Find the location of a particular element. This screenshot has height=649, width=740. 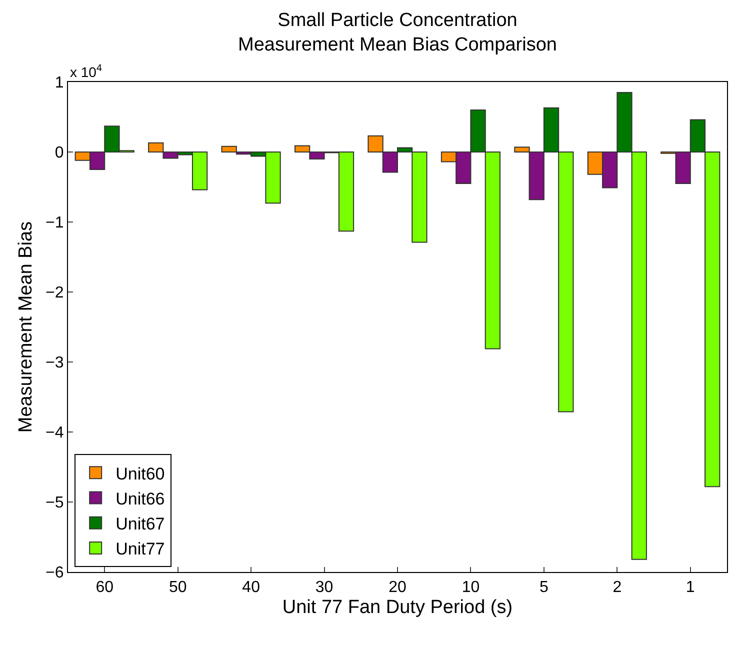

x-tick-label: 30 is located at coordinates (324, 587).